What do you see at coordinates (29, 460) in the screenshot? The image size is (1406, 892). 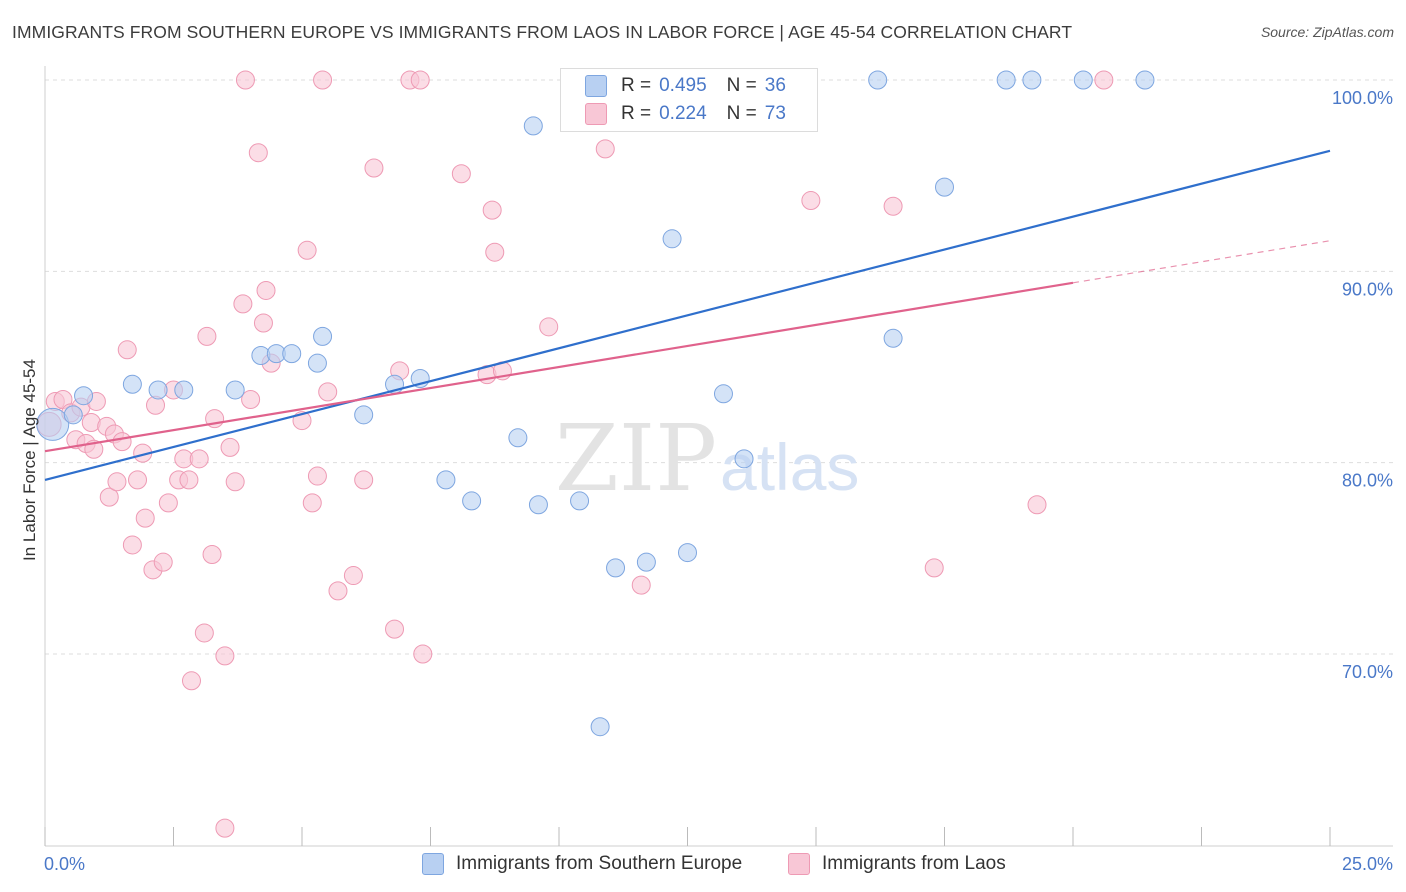 I see `y-axis-label: In Labor Force | Age 45-54` at bounding box center [29, 460].